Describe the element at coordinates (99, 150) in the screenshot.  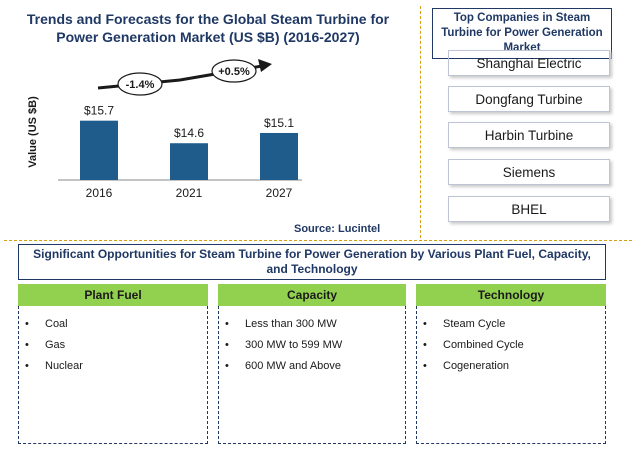
I see `bar-2016` at that location.